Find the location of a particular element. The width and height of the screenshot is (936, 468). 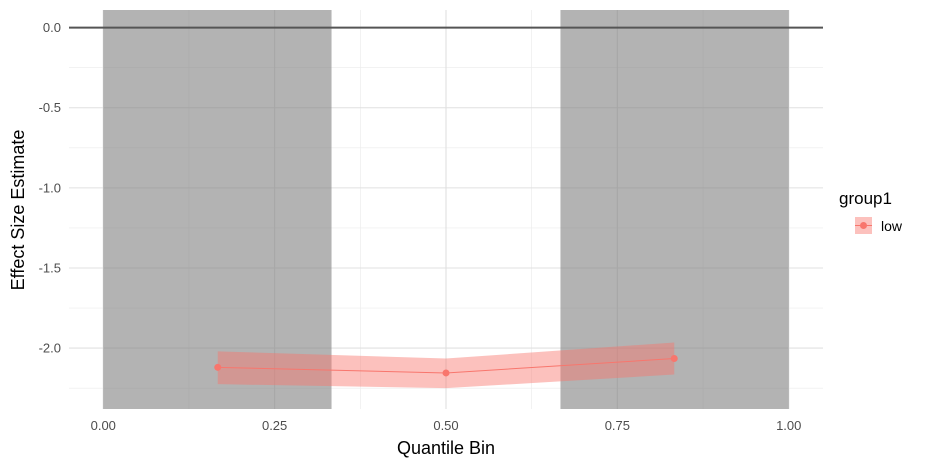

x-tick-label: 1.00 is located at coordinates (788, 425).